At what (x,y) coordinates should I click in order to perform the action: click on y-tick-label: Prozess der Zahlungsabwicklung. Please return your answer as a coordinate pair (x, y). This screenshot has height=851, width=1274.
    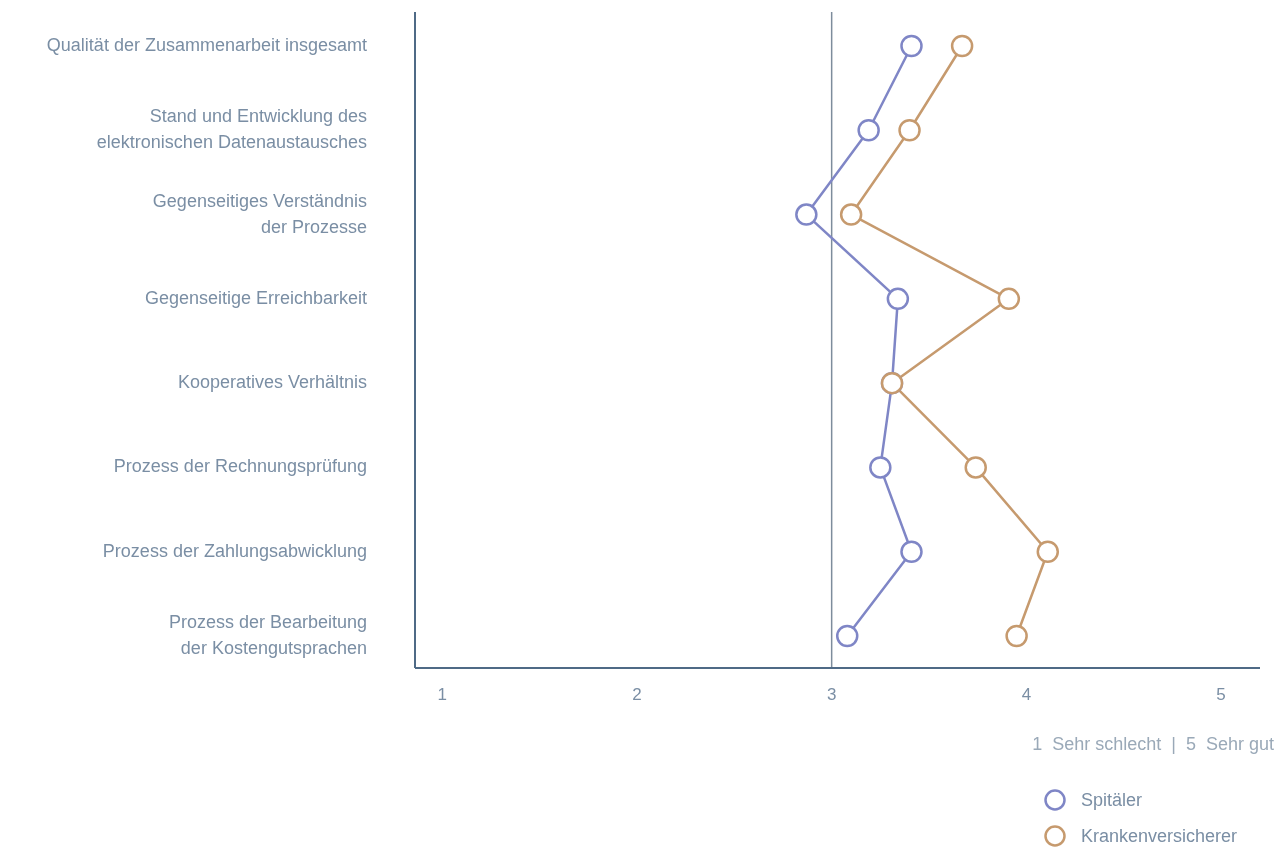
    Looking at the image, I should click on (234, 550).